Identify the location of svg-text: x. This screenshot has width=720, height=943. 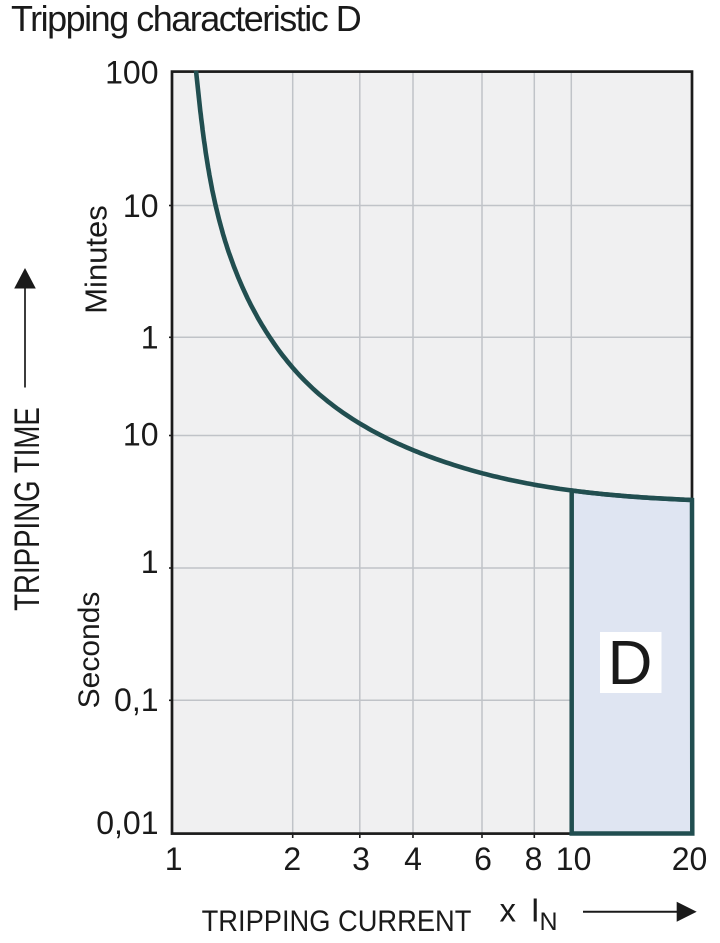
(508, 910).